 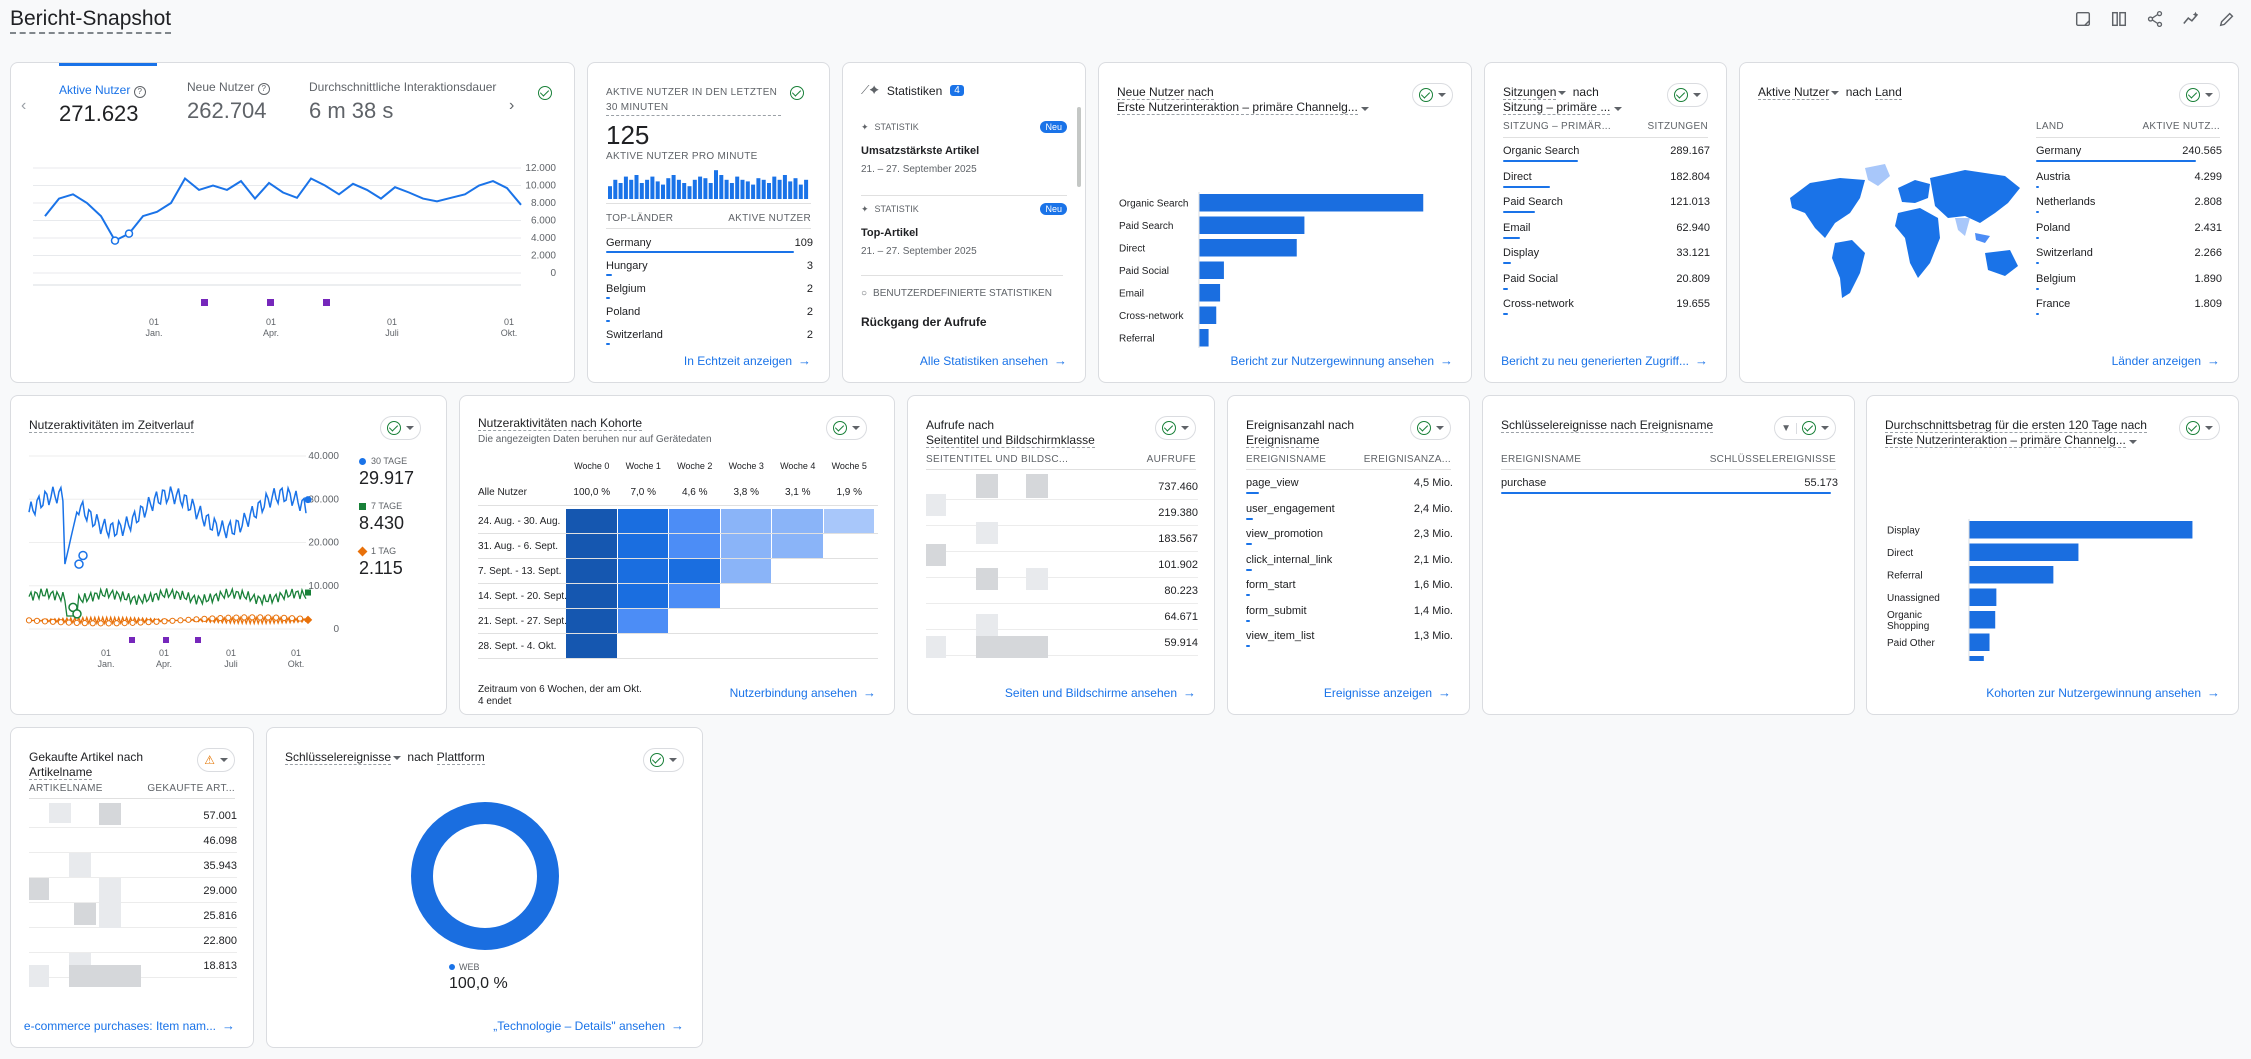 What do you see at coordinates (1349, 585) in the screenshot?
I see `table-row: form_start 1,6 Mio.` at bounding box center [1349, 585].